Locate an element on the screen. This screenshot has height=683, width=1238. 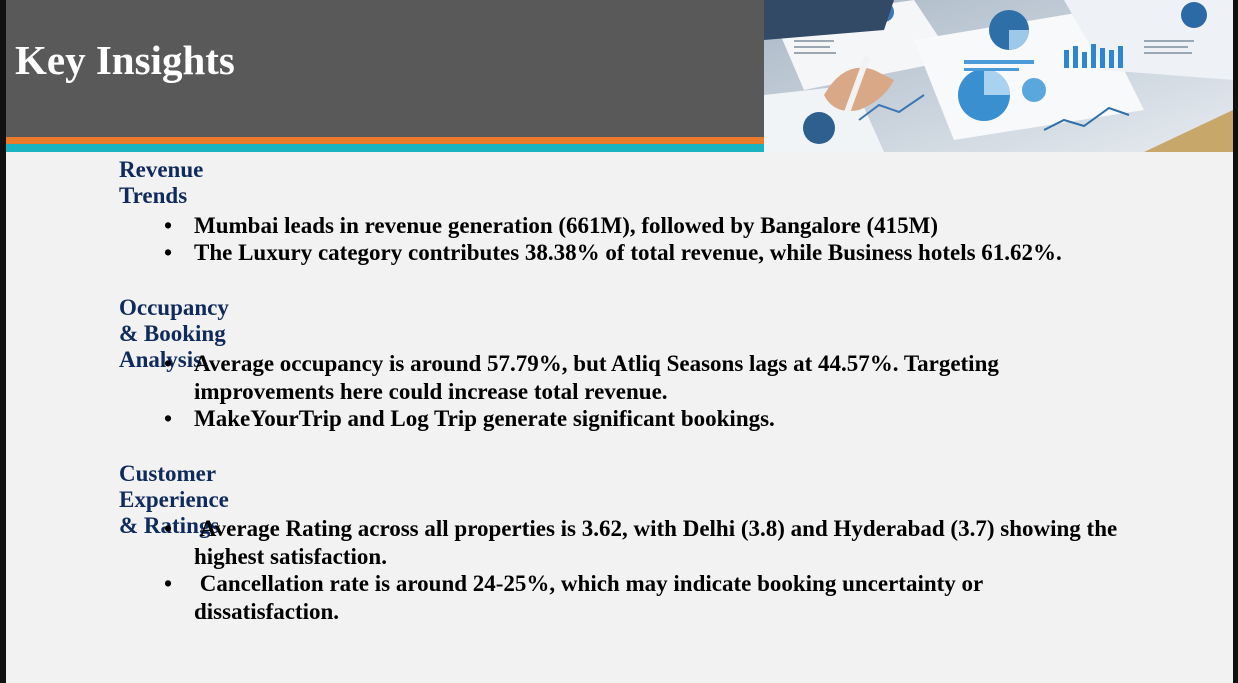
accent-stripe-teal is located at coordinates (385, 148).